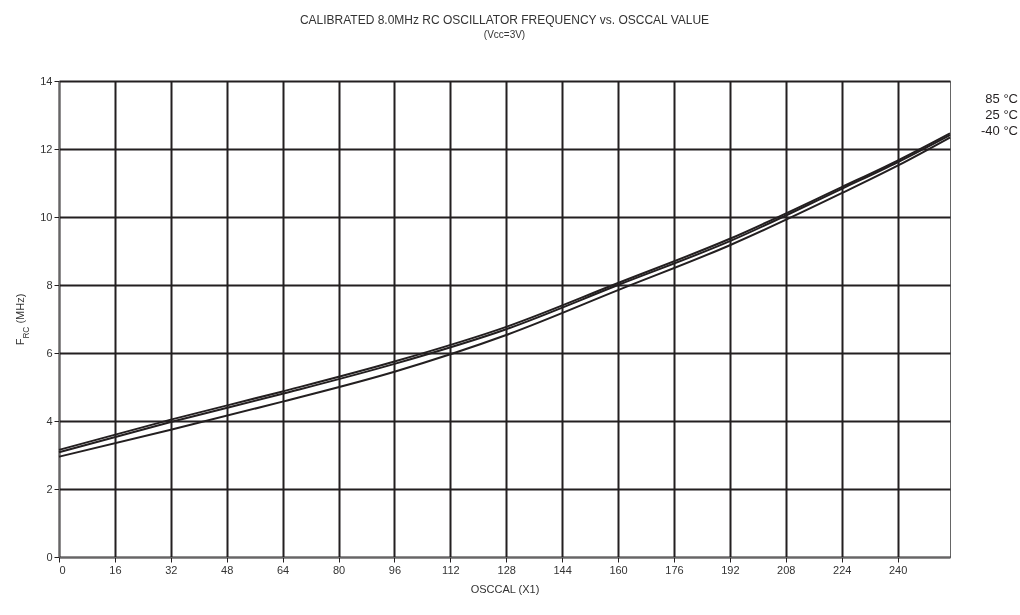  Describe the element at coordinates (1001, 115) in the screenshot. I see `text: 25 °C` at that location.